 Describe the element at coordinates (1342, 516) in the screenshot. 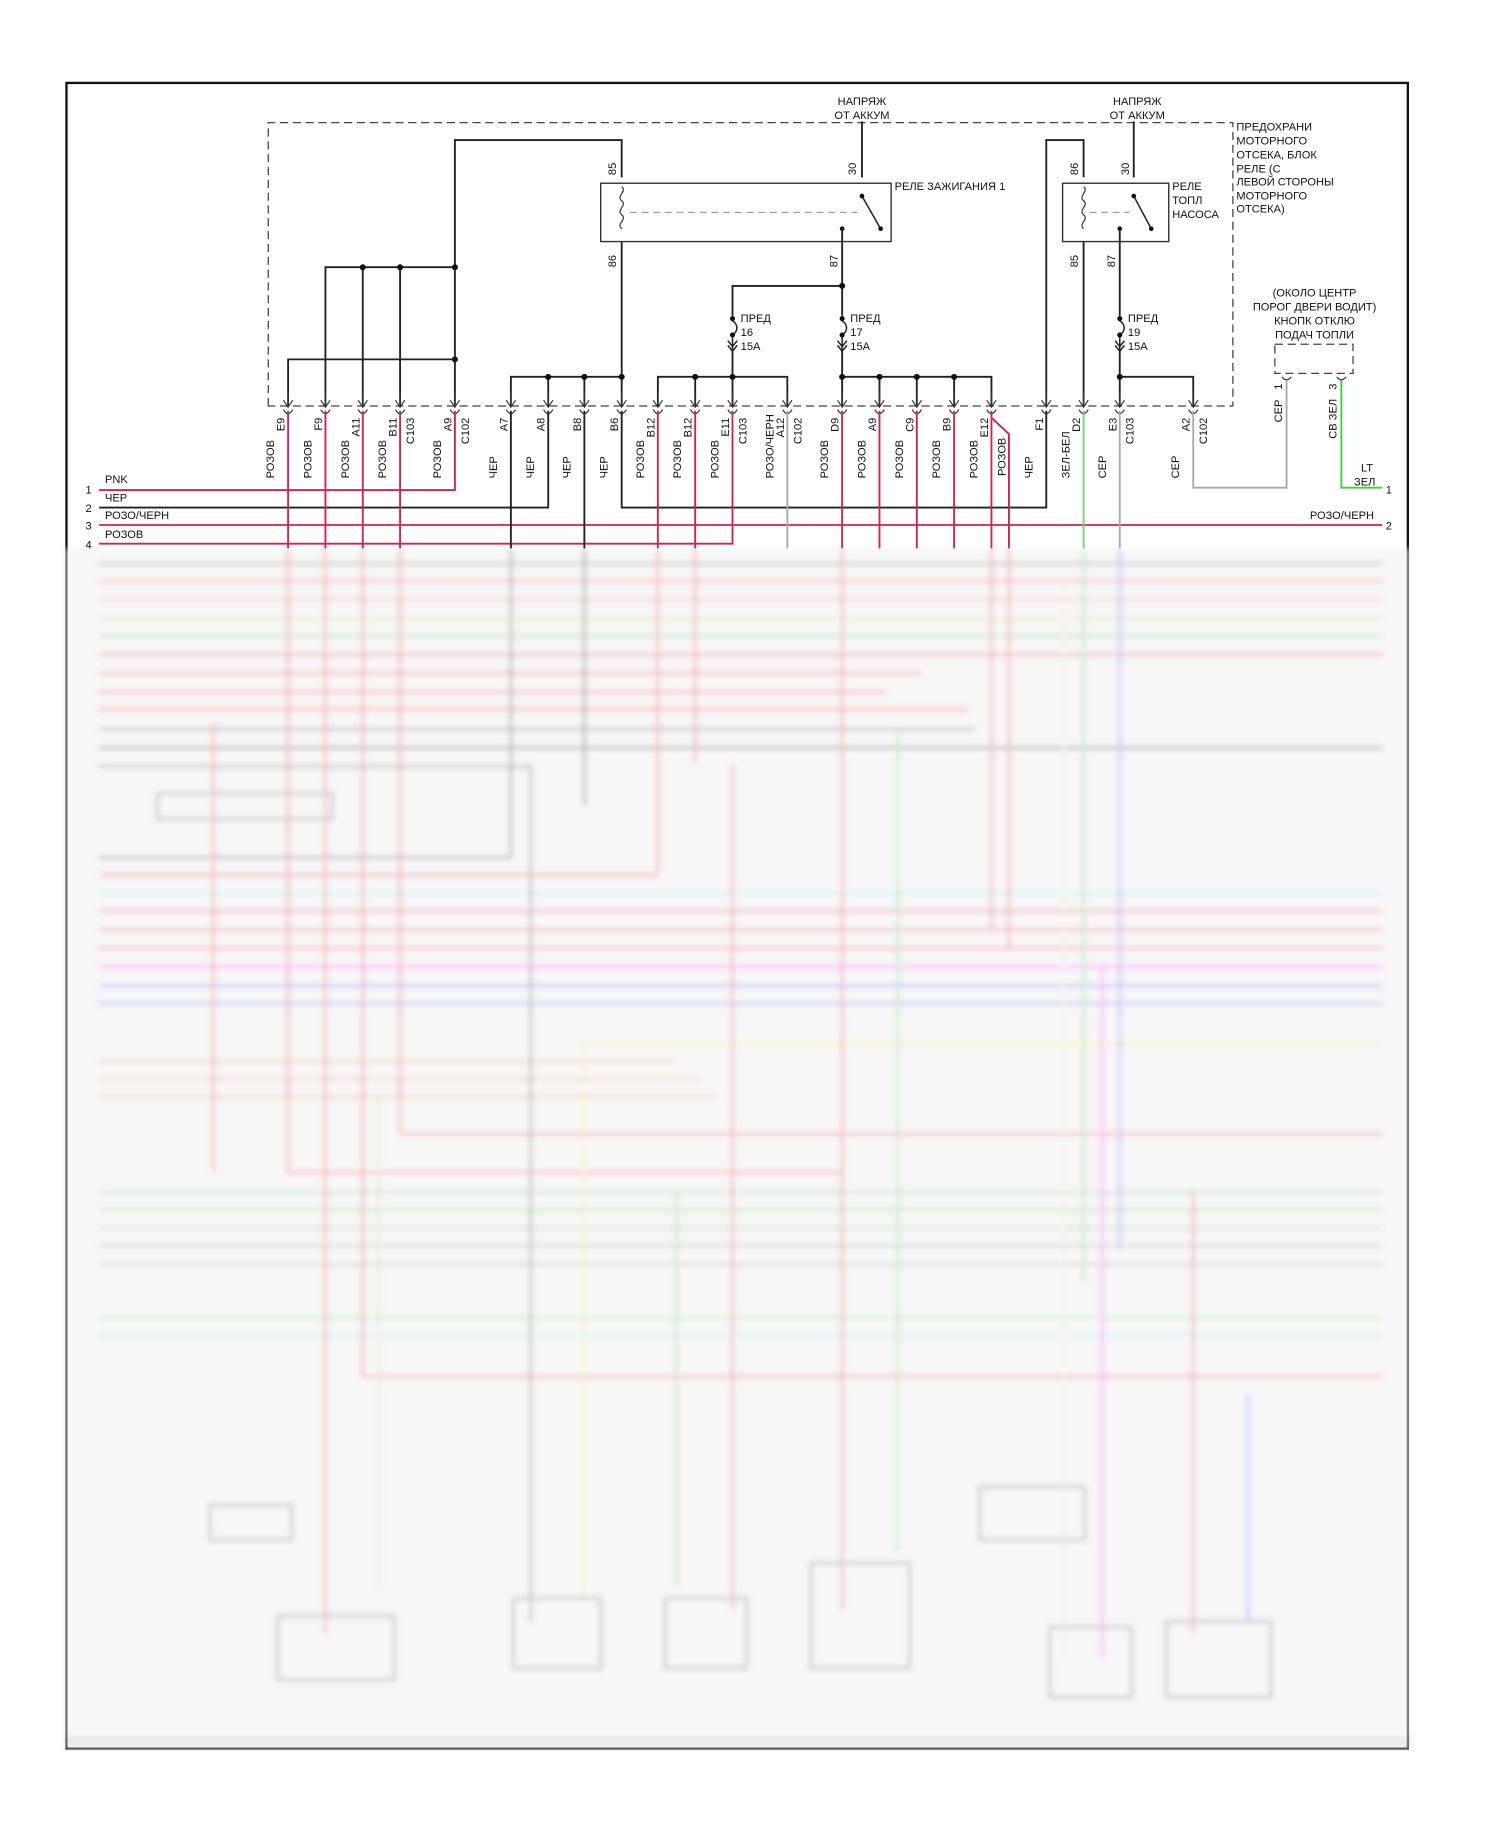

I see `right-output-label: РОЗО/ЧЕРН` at that location.